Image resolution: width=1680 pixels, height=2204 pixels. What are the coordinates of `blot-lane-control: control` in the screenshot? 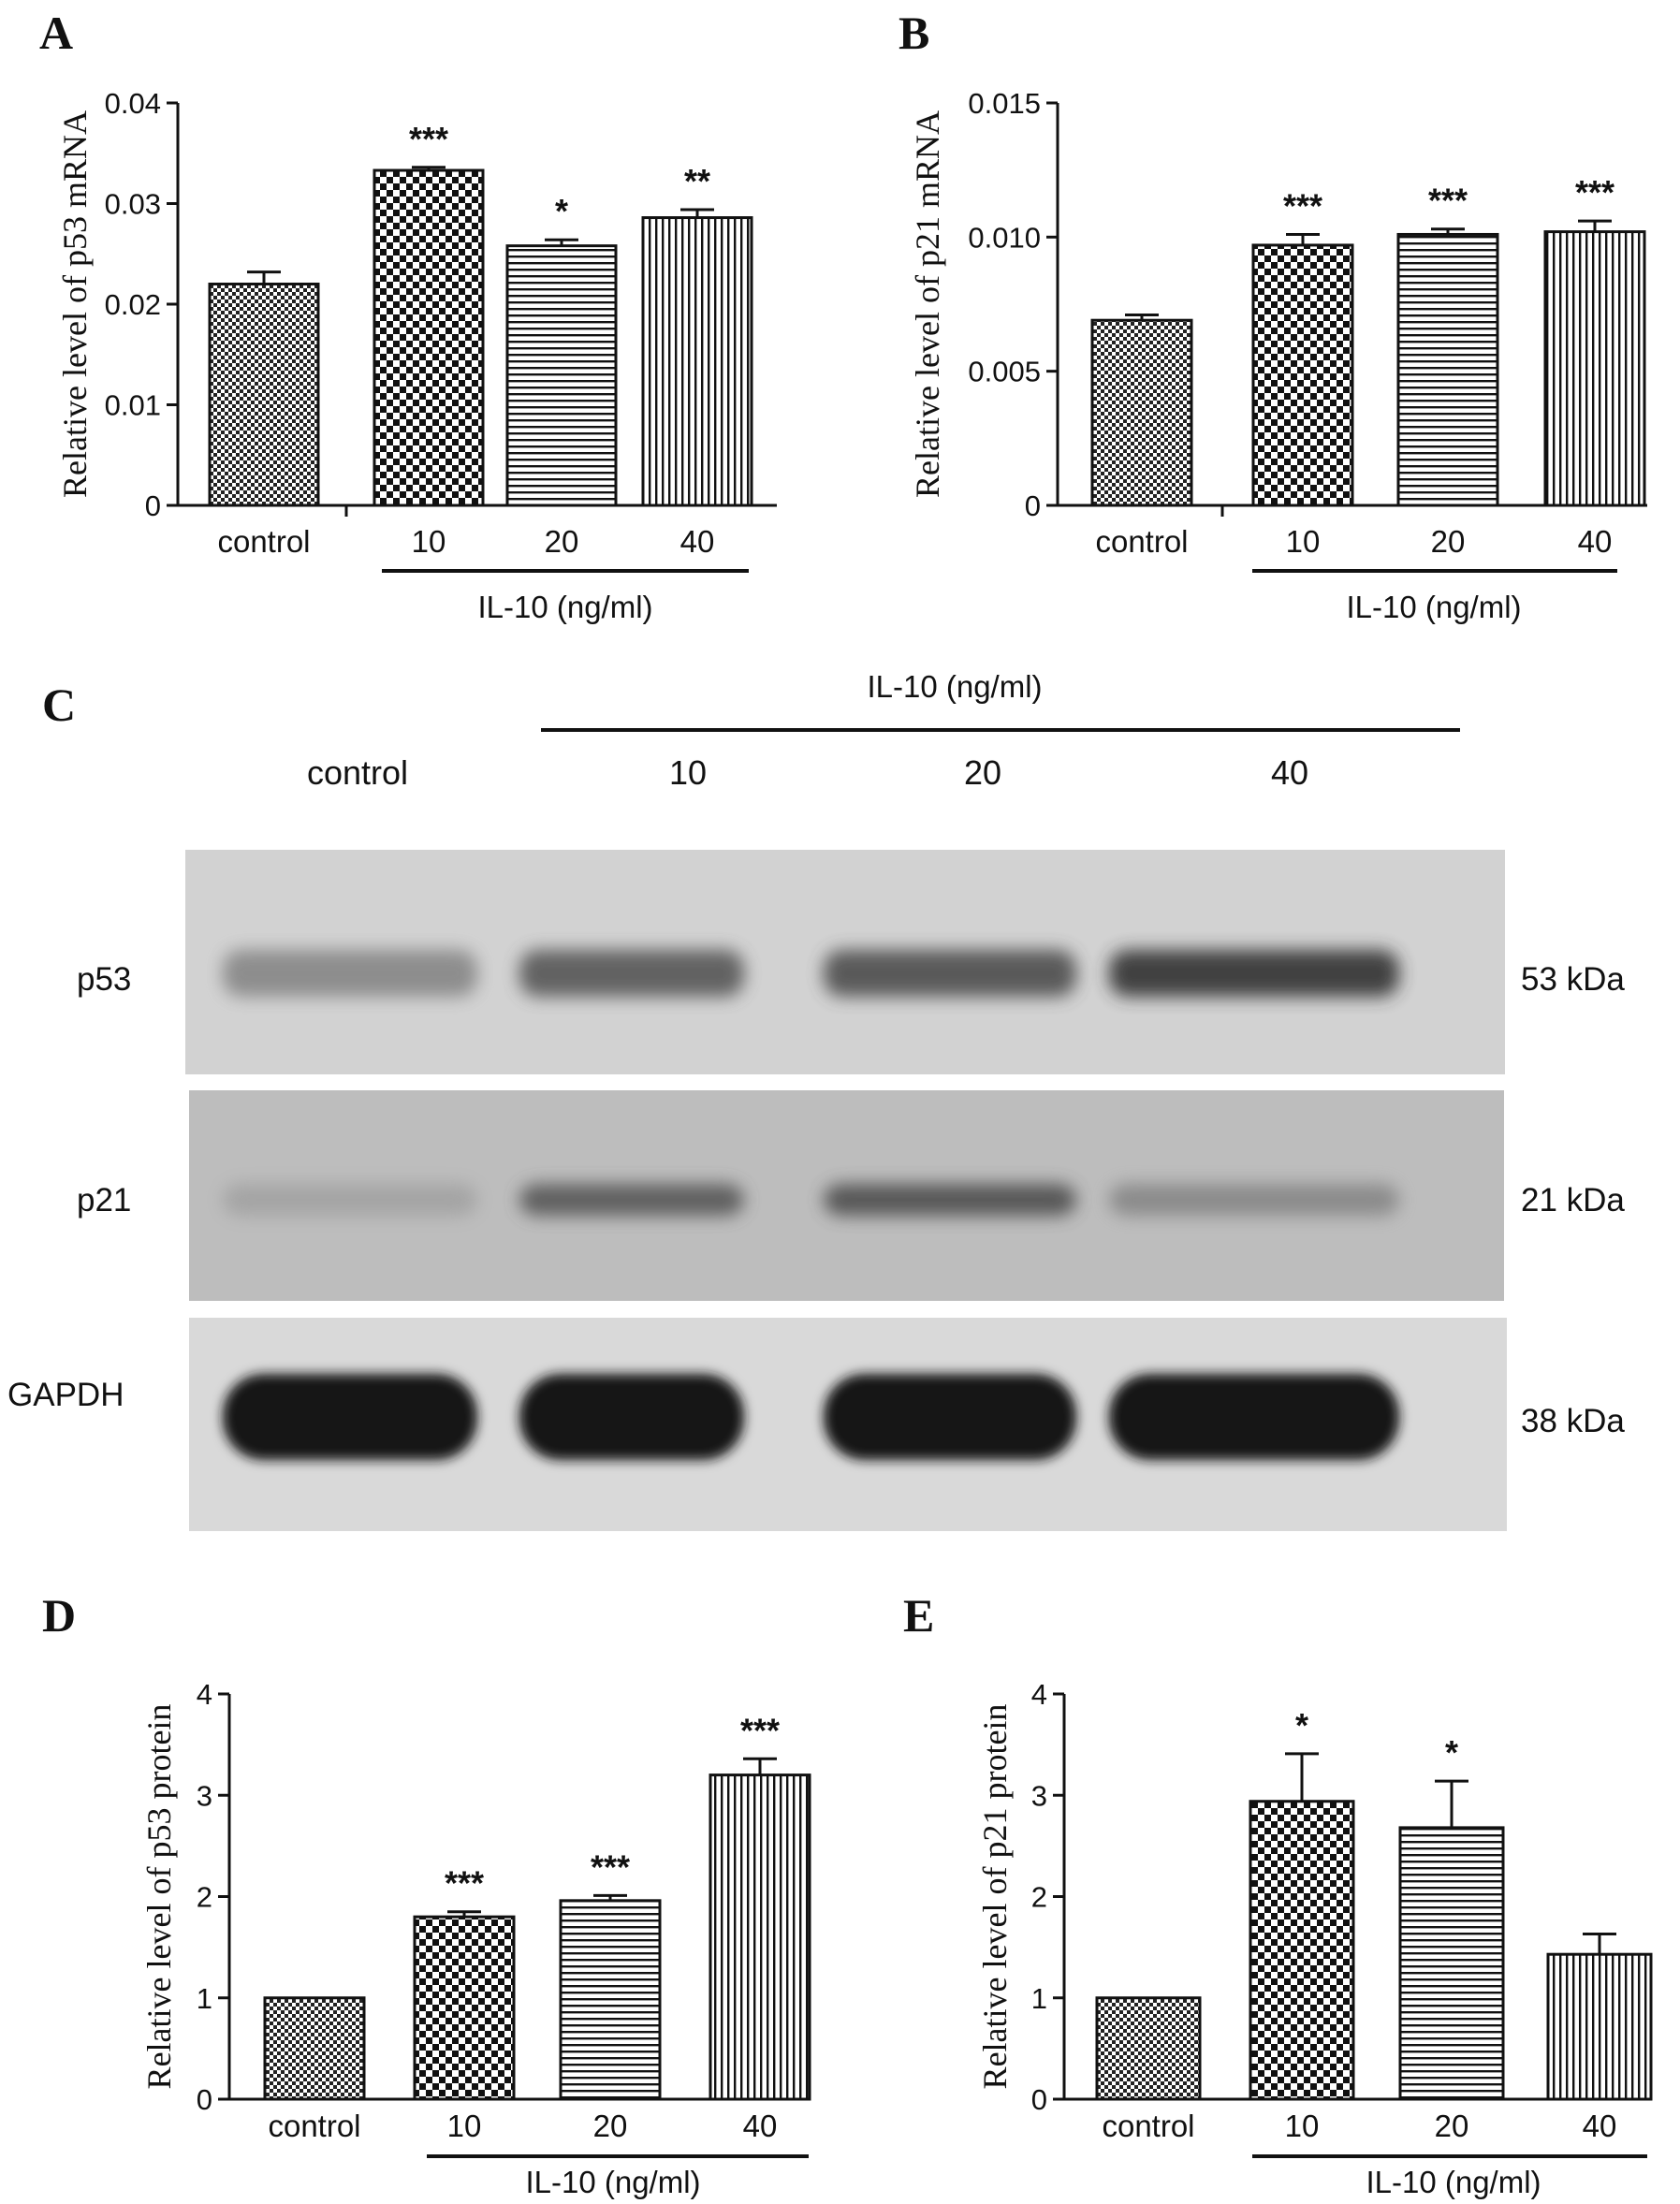 It's located at (357, 772).